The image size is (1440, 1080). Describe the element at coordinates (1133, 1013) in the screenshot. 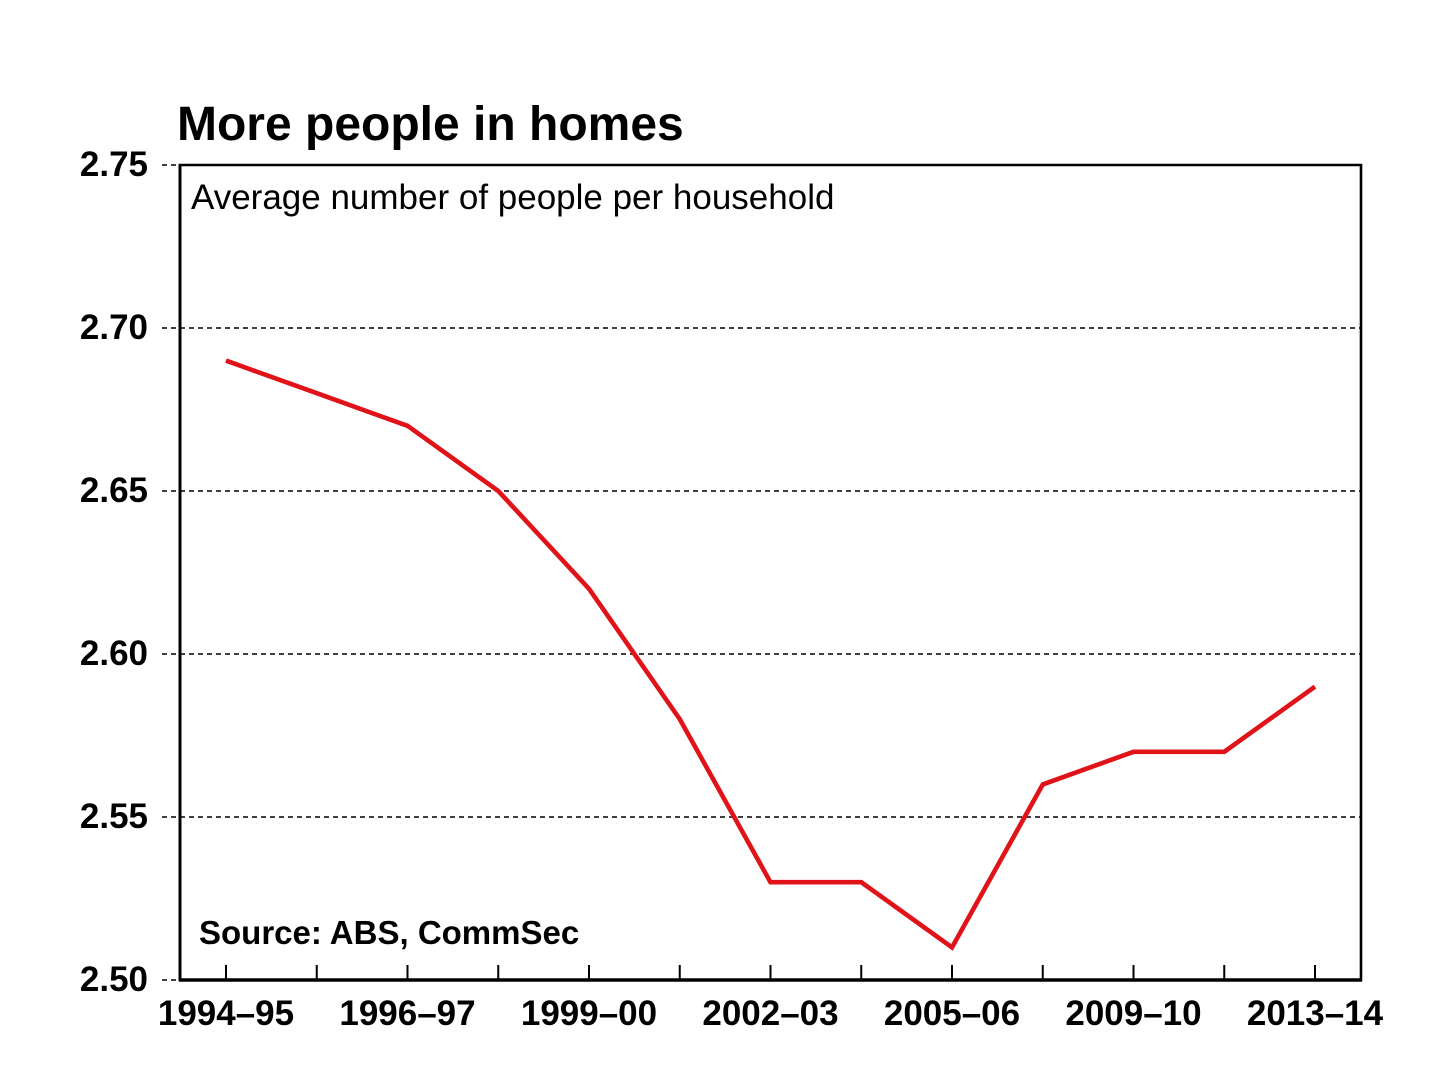

I see `x-tick-label: 2009–10` at that location.